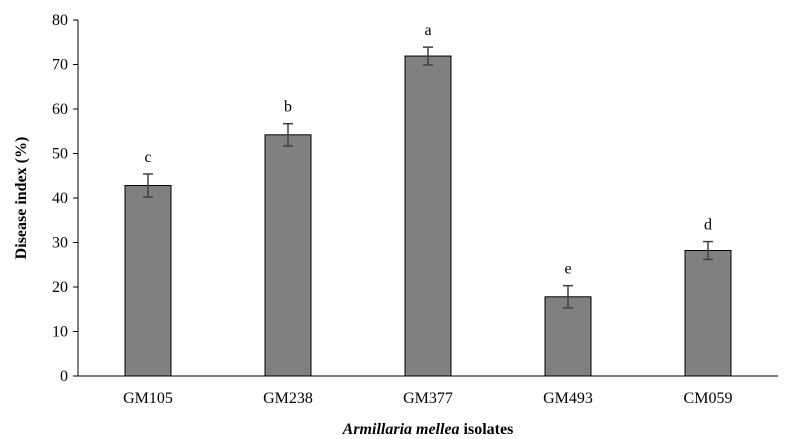 Image resolution: width=809 pixels, height=439 pixels. I want to click on significance-letter: c, so click(147, 157).